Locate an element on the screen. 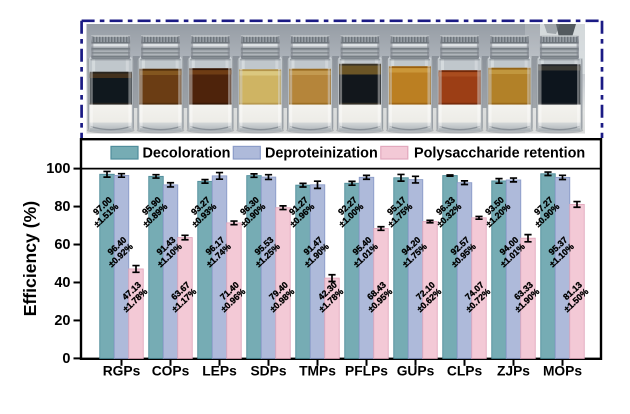  svg-text: LEPs is located at coordinates (219, 371).